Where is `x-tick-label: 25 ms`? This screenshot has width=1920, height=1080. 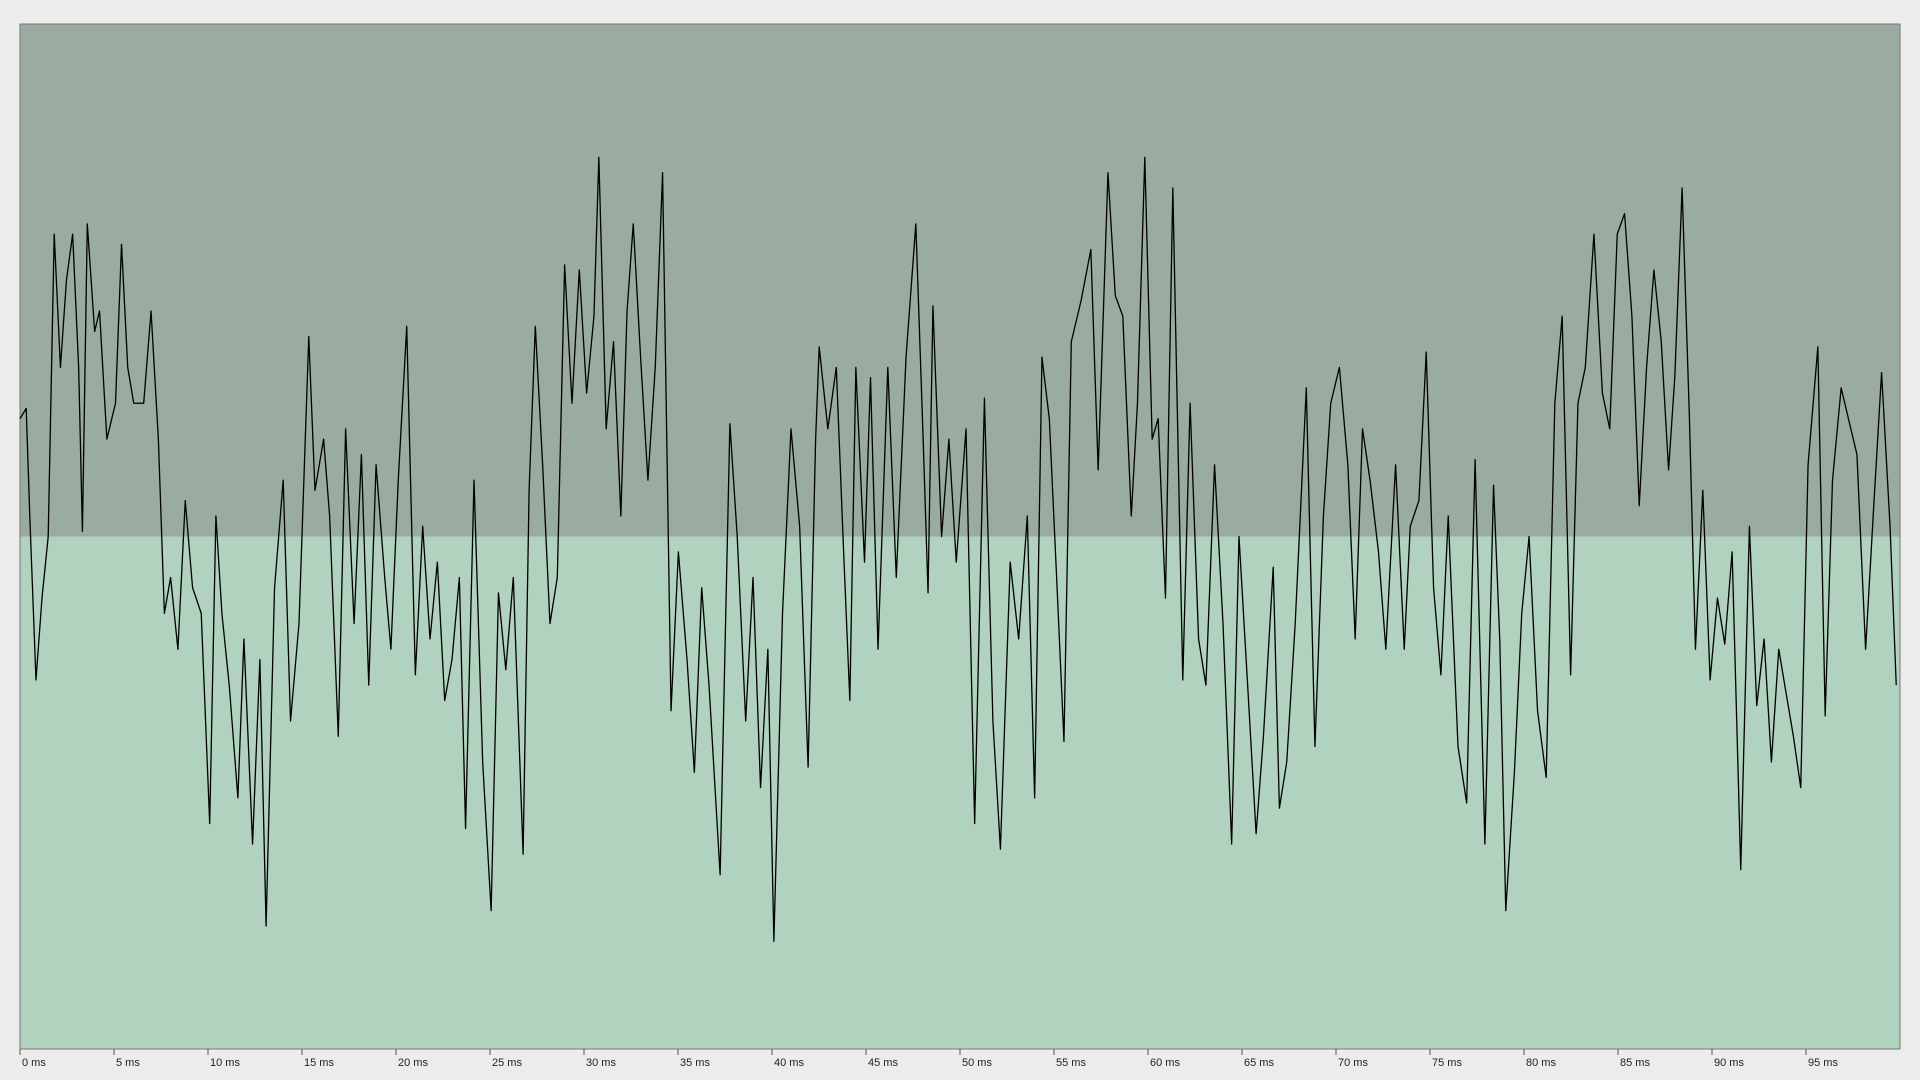
x-tick-label: 25 ms is located at coordinates (507, 1063).